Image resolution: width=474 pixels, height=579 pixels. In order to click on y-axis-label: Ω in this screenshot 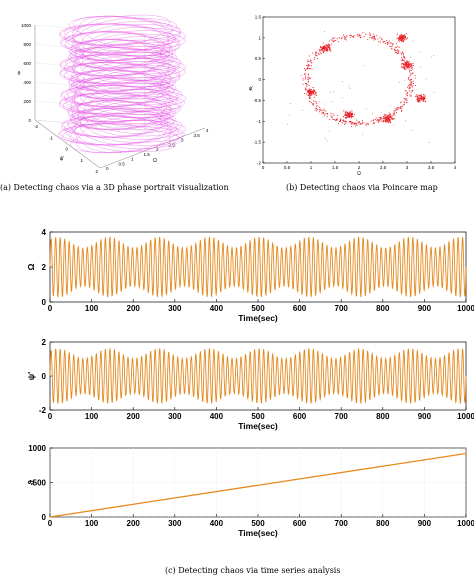, I will do `click(31, 266)`.